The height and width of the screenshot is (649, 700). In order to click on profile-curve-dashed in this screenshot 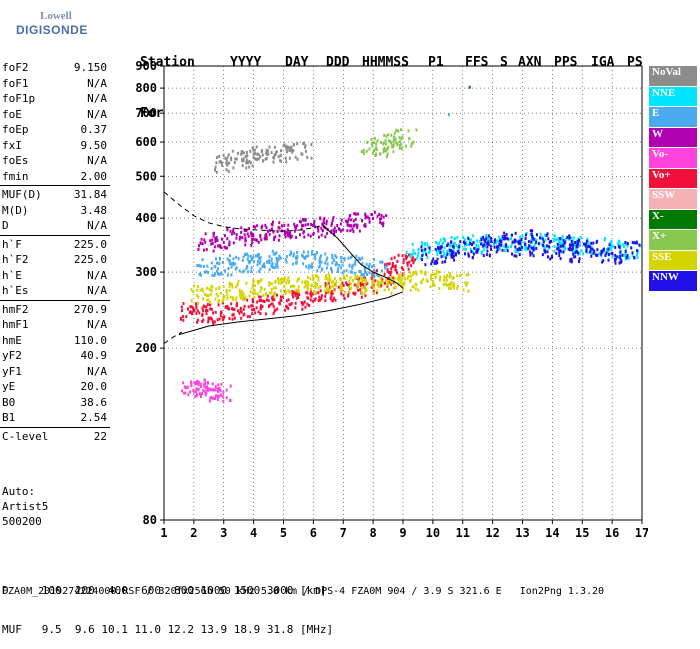, I will do `click(243, 211)`.